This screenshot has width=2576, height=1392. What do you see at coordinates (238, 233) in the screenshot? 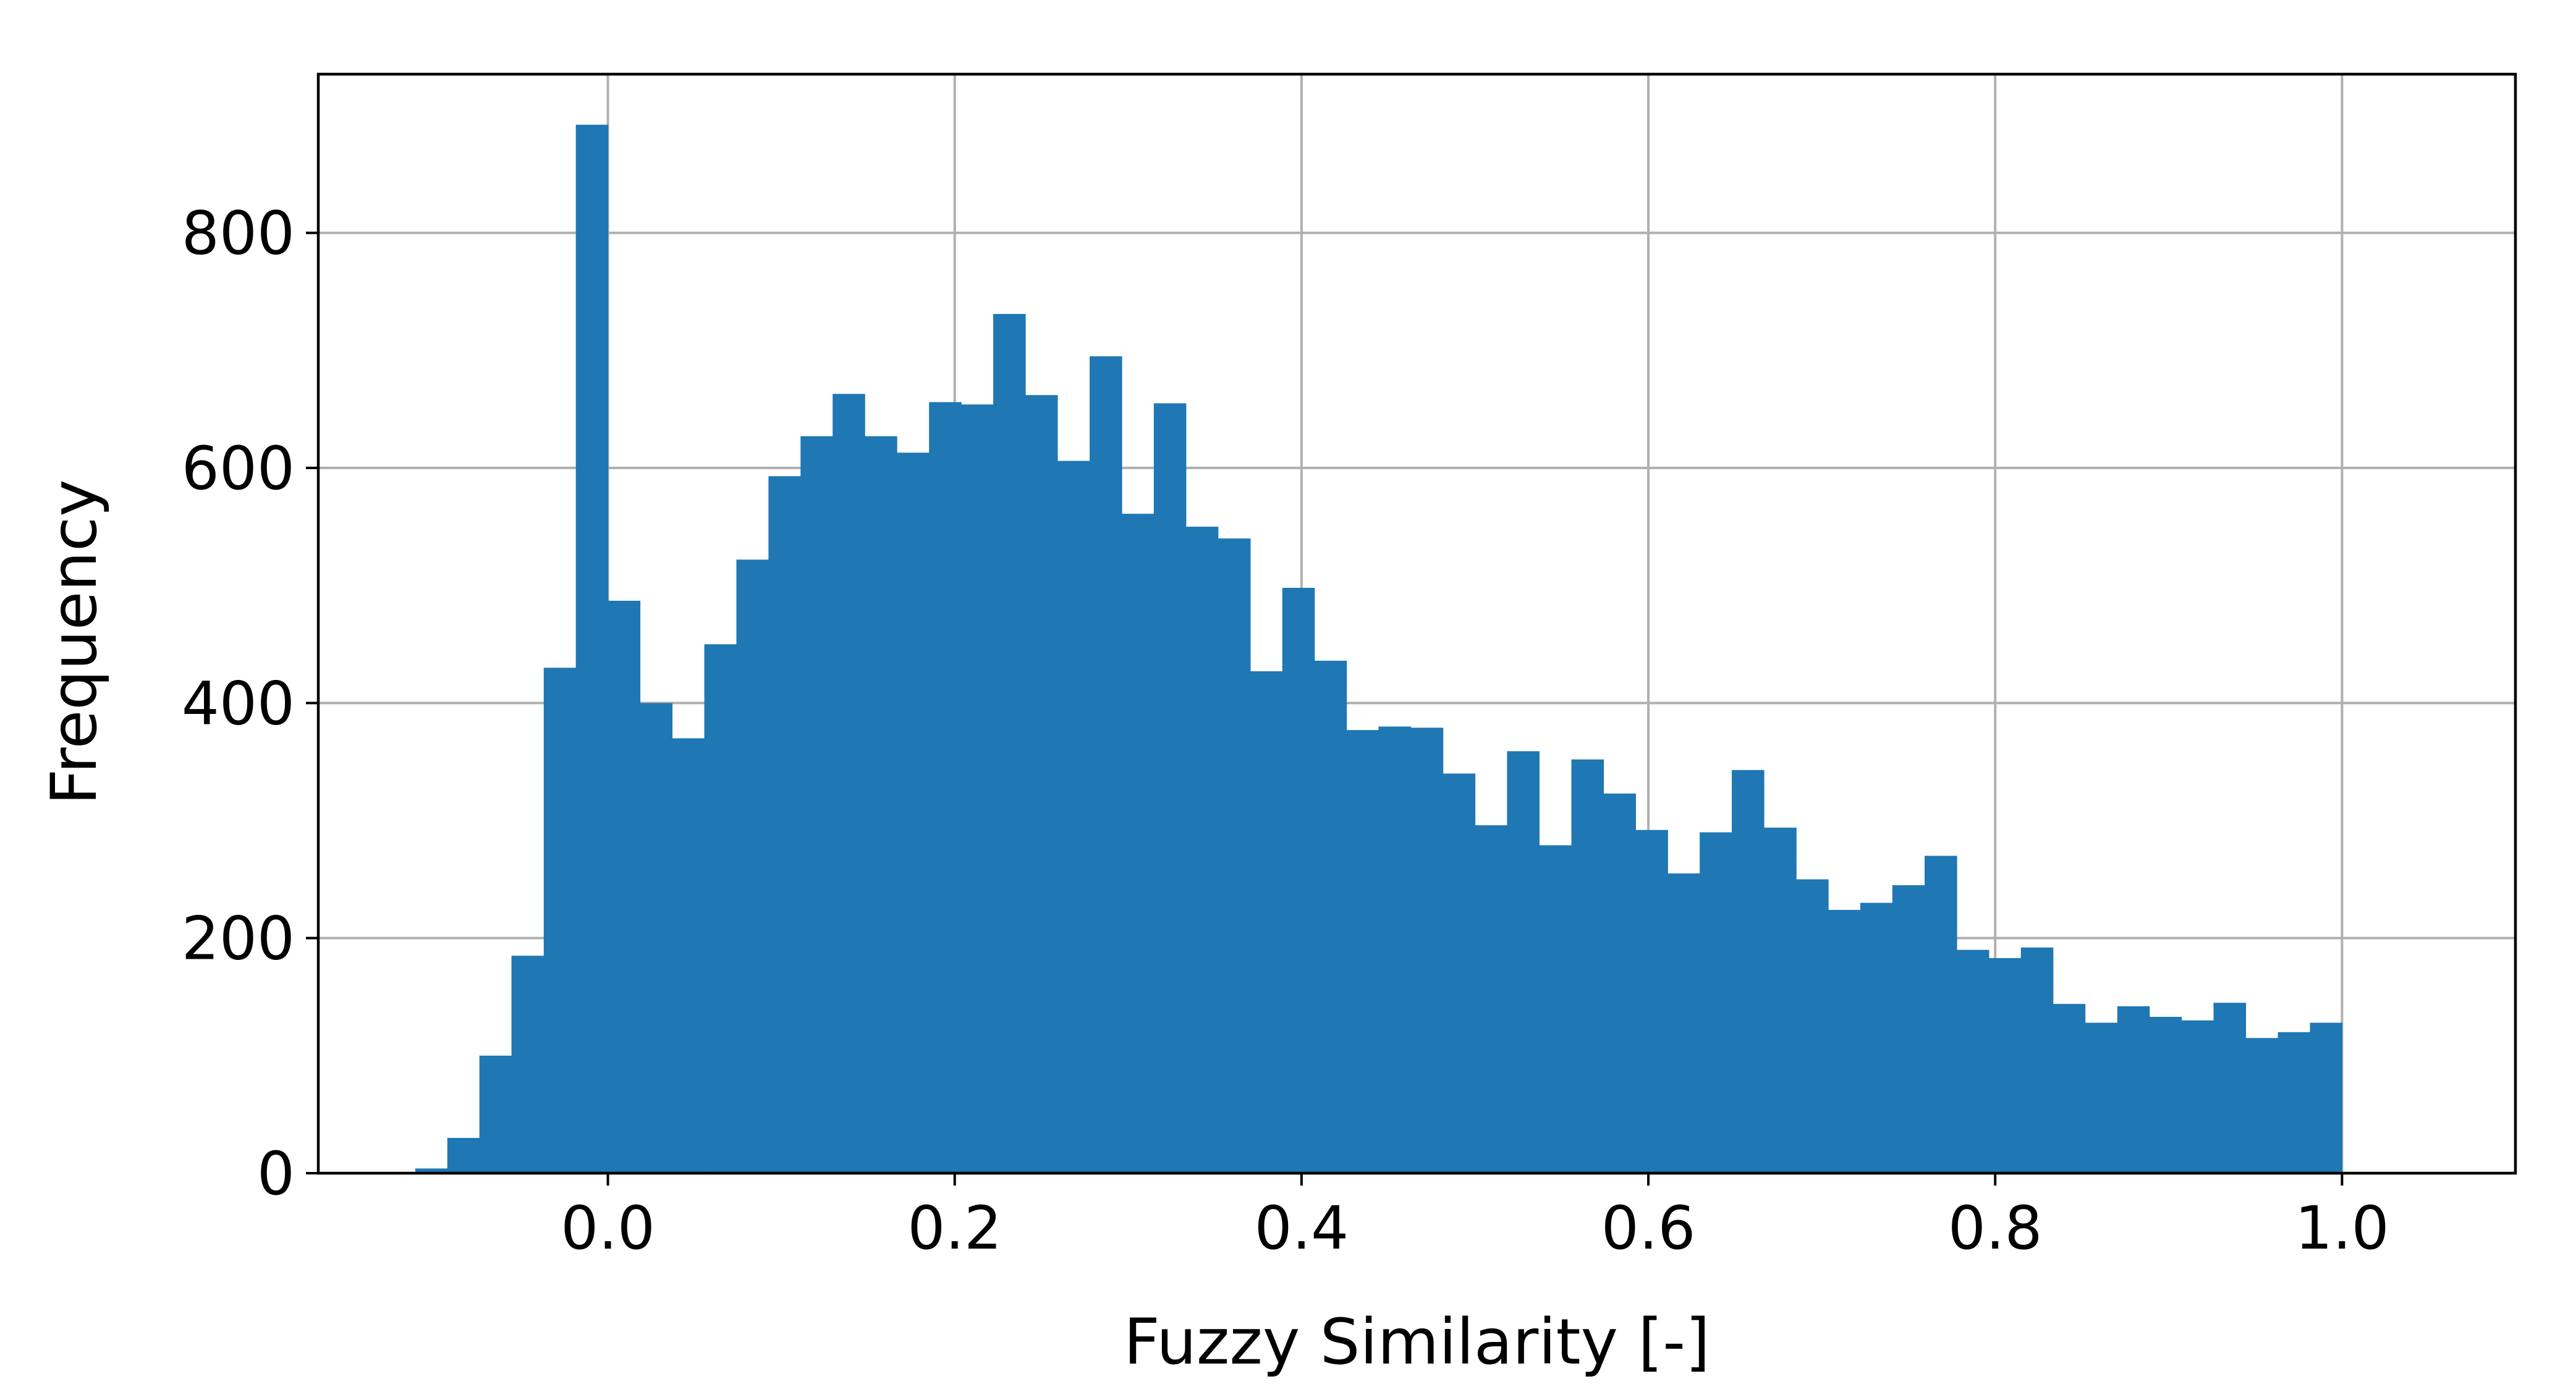
I see `y-tick-label: 800` at bounding box center [238, 233].